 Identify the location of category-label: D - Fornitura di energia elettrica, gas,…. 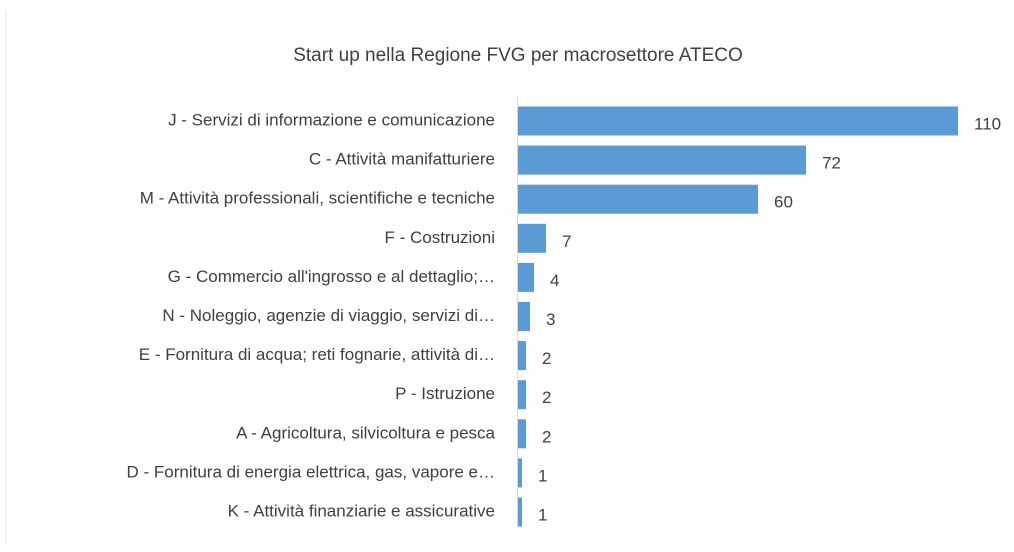
(310, 471).